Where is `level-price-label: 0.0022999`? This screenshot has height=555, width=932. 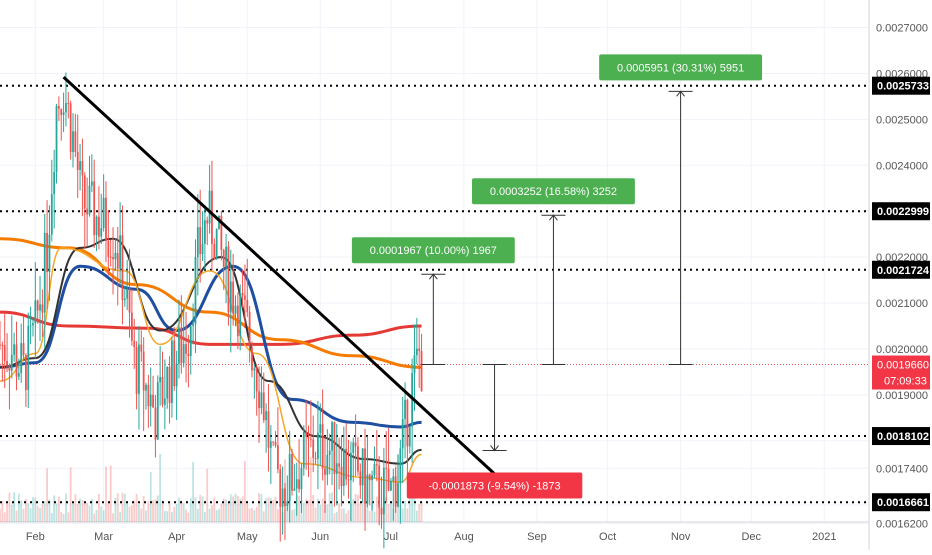
level-price-label: 0.0022999 is located at coordinates (903, 212).